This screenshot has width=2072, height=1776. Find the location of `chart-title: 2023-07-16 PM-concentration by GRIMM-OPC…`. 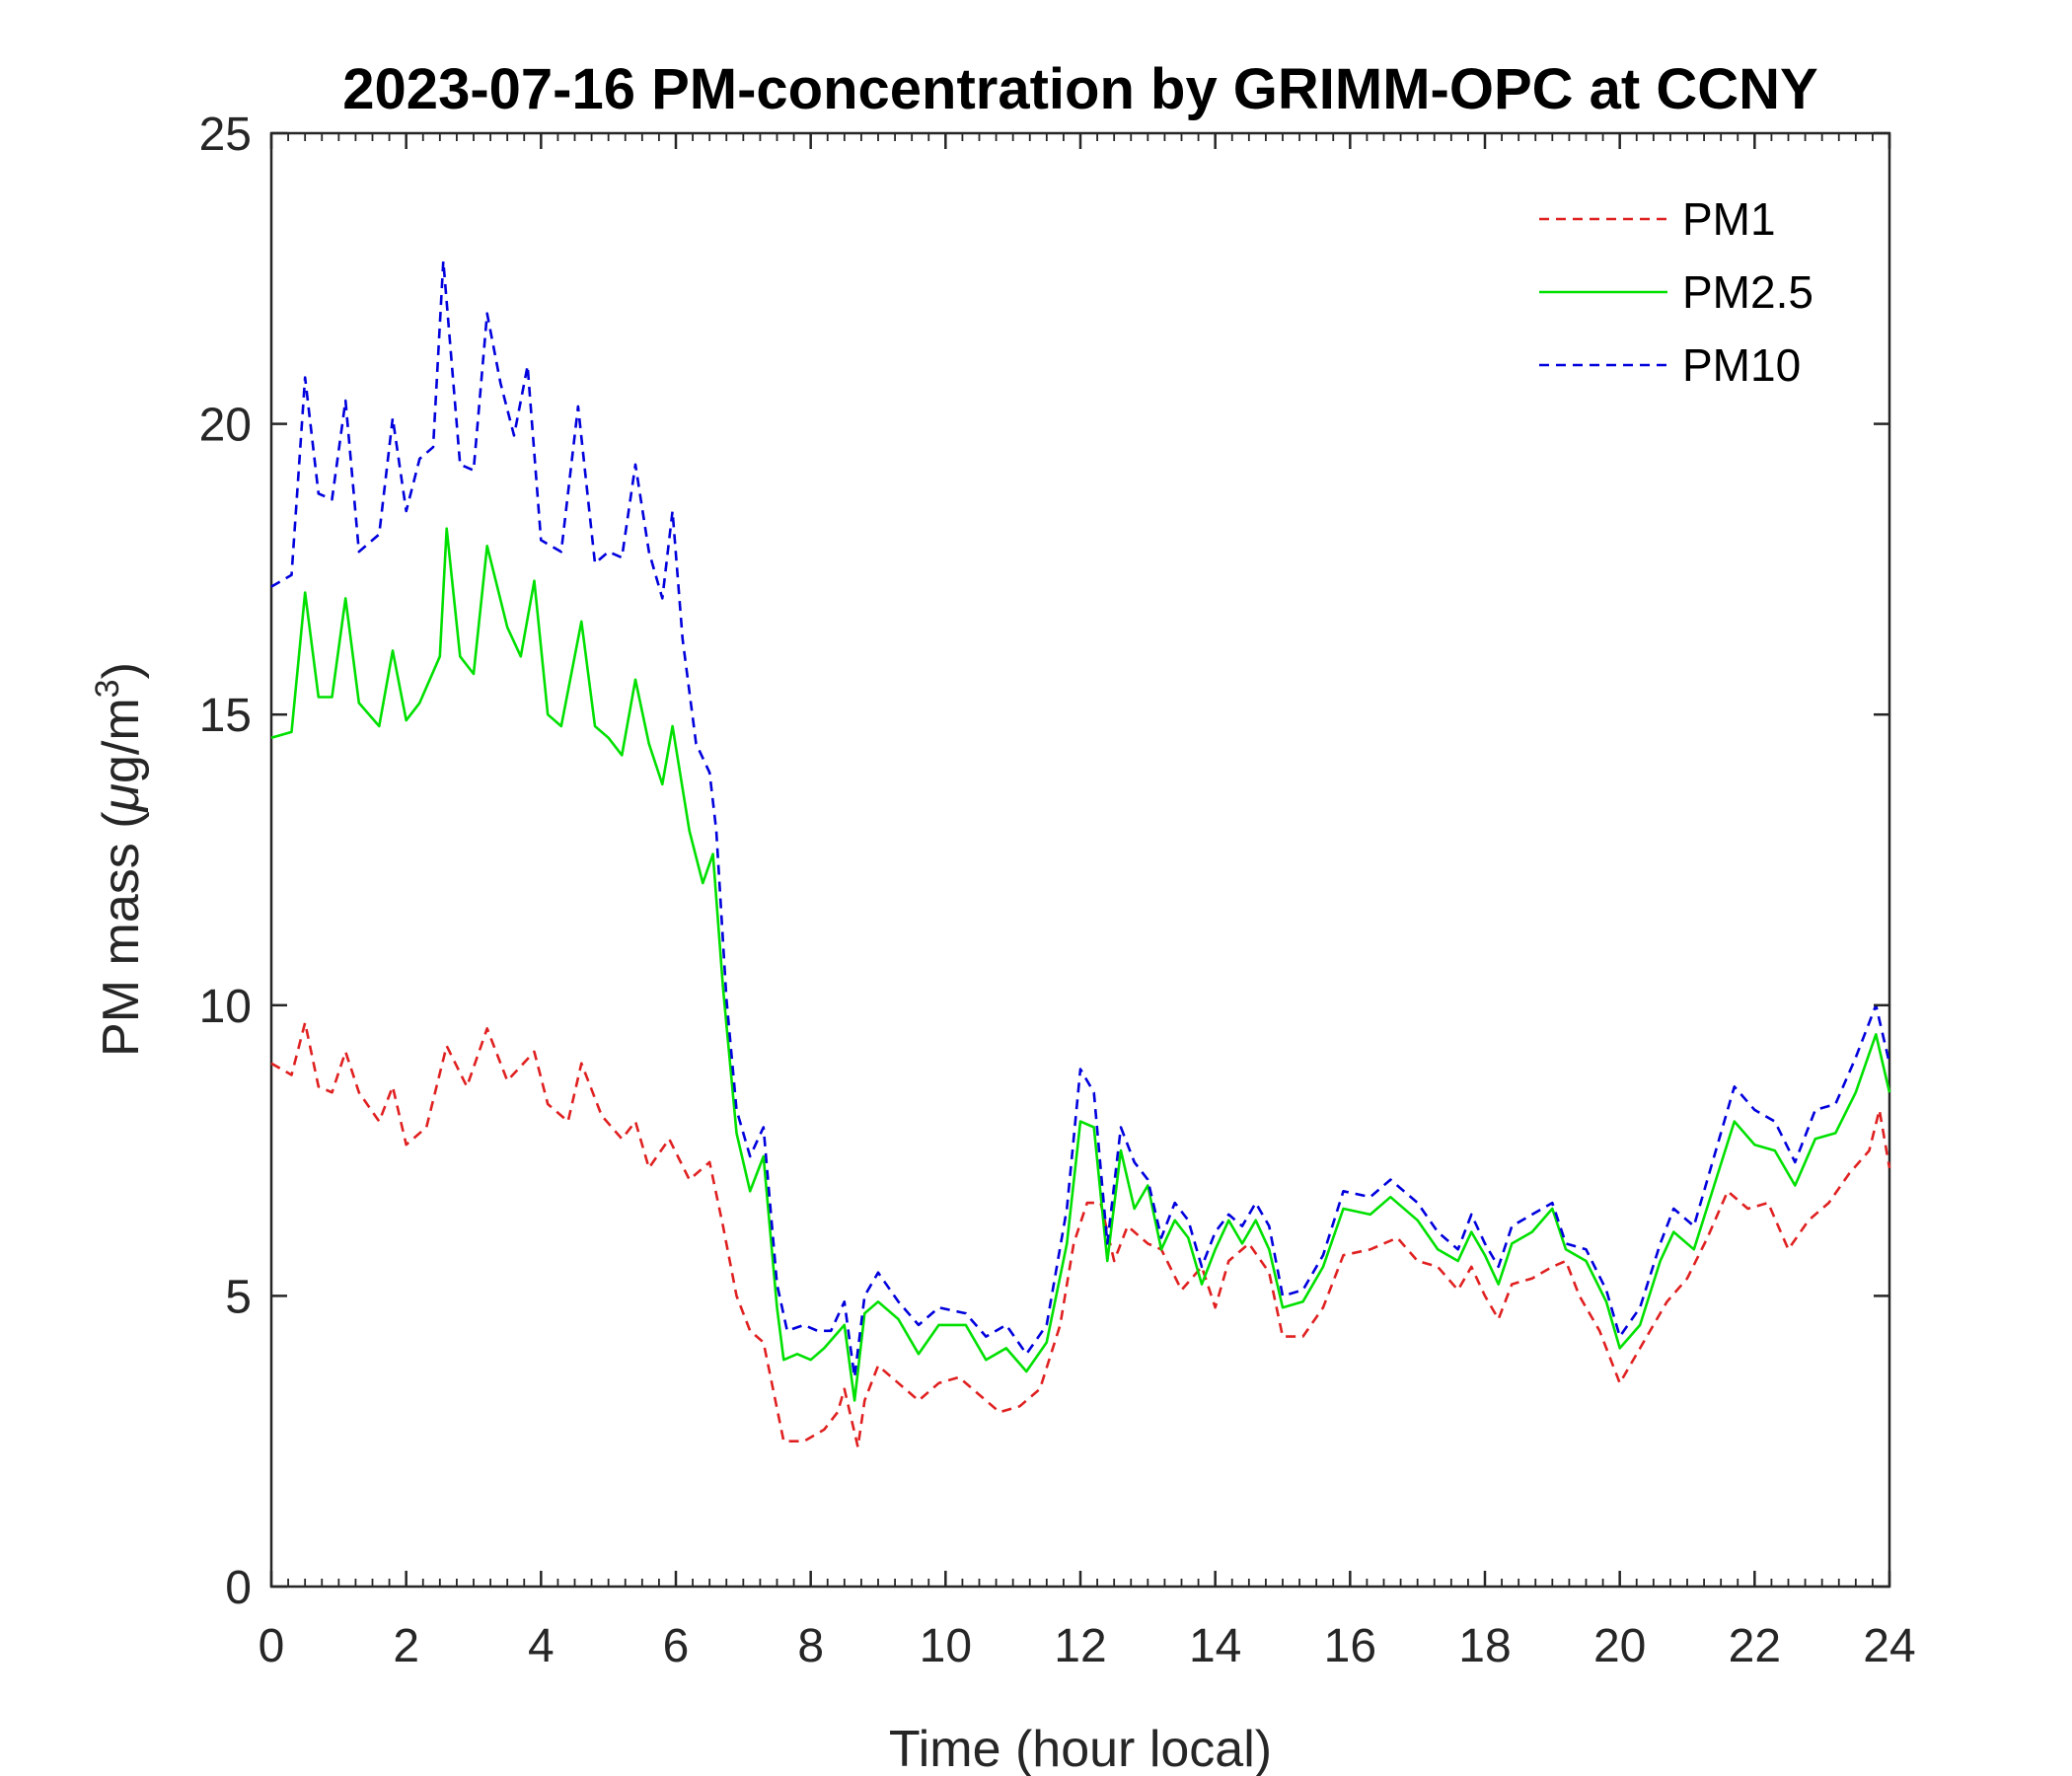

chart-title: 2023-07-16 PM-concentration by GRIMM-OPC… is located at coordinates (1079, 89).